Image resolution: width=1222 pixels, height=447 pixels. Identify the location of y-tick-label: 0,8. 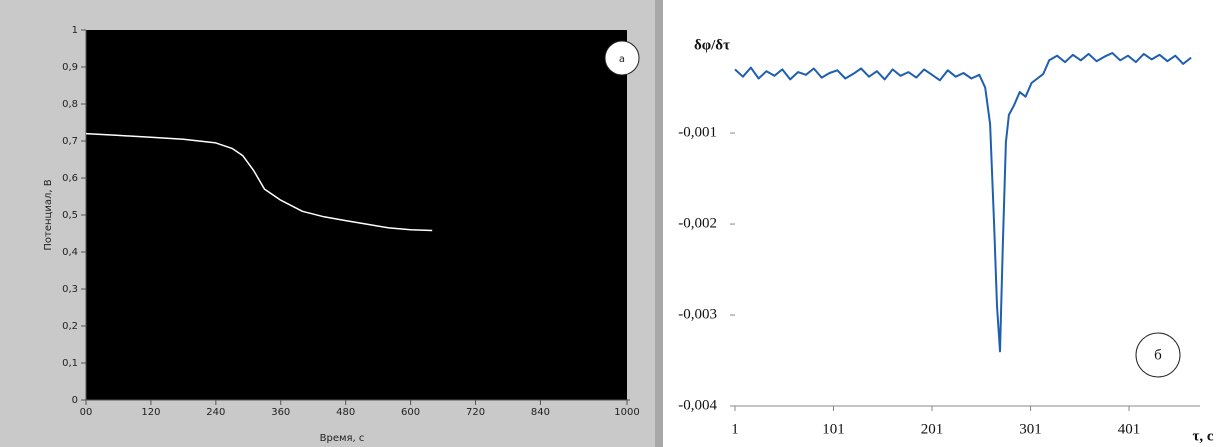
(70, 104).